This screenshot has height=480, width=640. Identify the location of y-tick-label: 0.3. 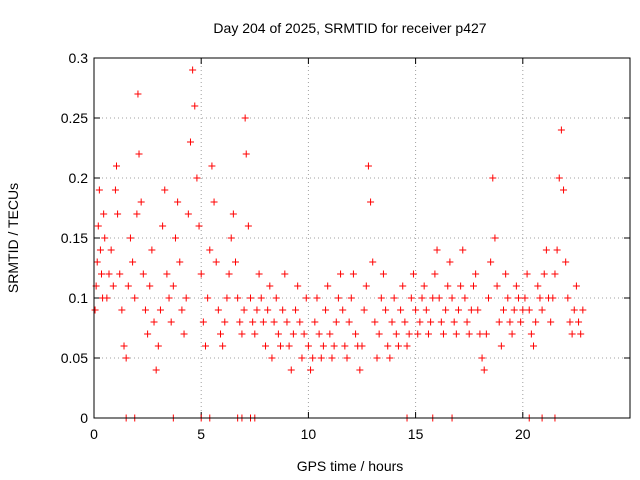
(79, 58).